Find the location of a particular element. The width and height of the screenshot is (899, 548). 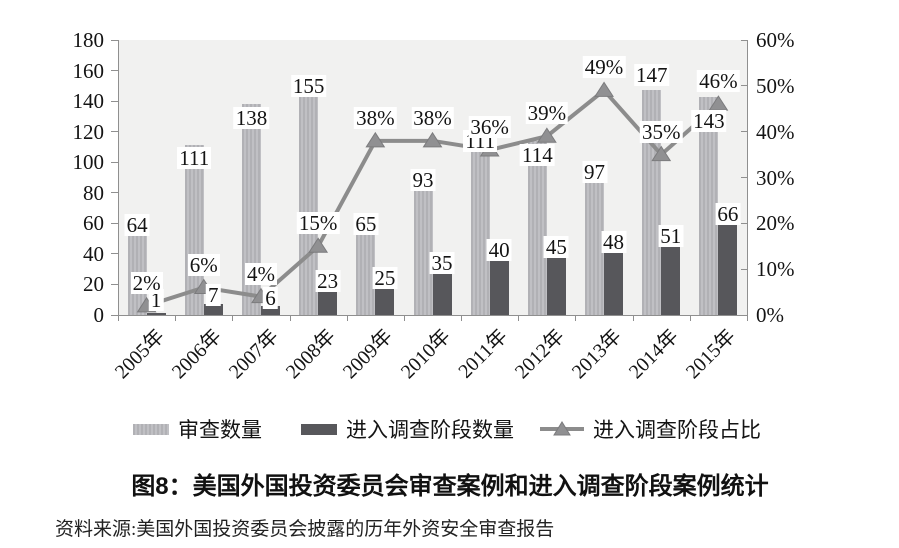

bar-value-label: 97 is located at coordinates (595, 171).